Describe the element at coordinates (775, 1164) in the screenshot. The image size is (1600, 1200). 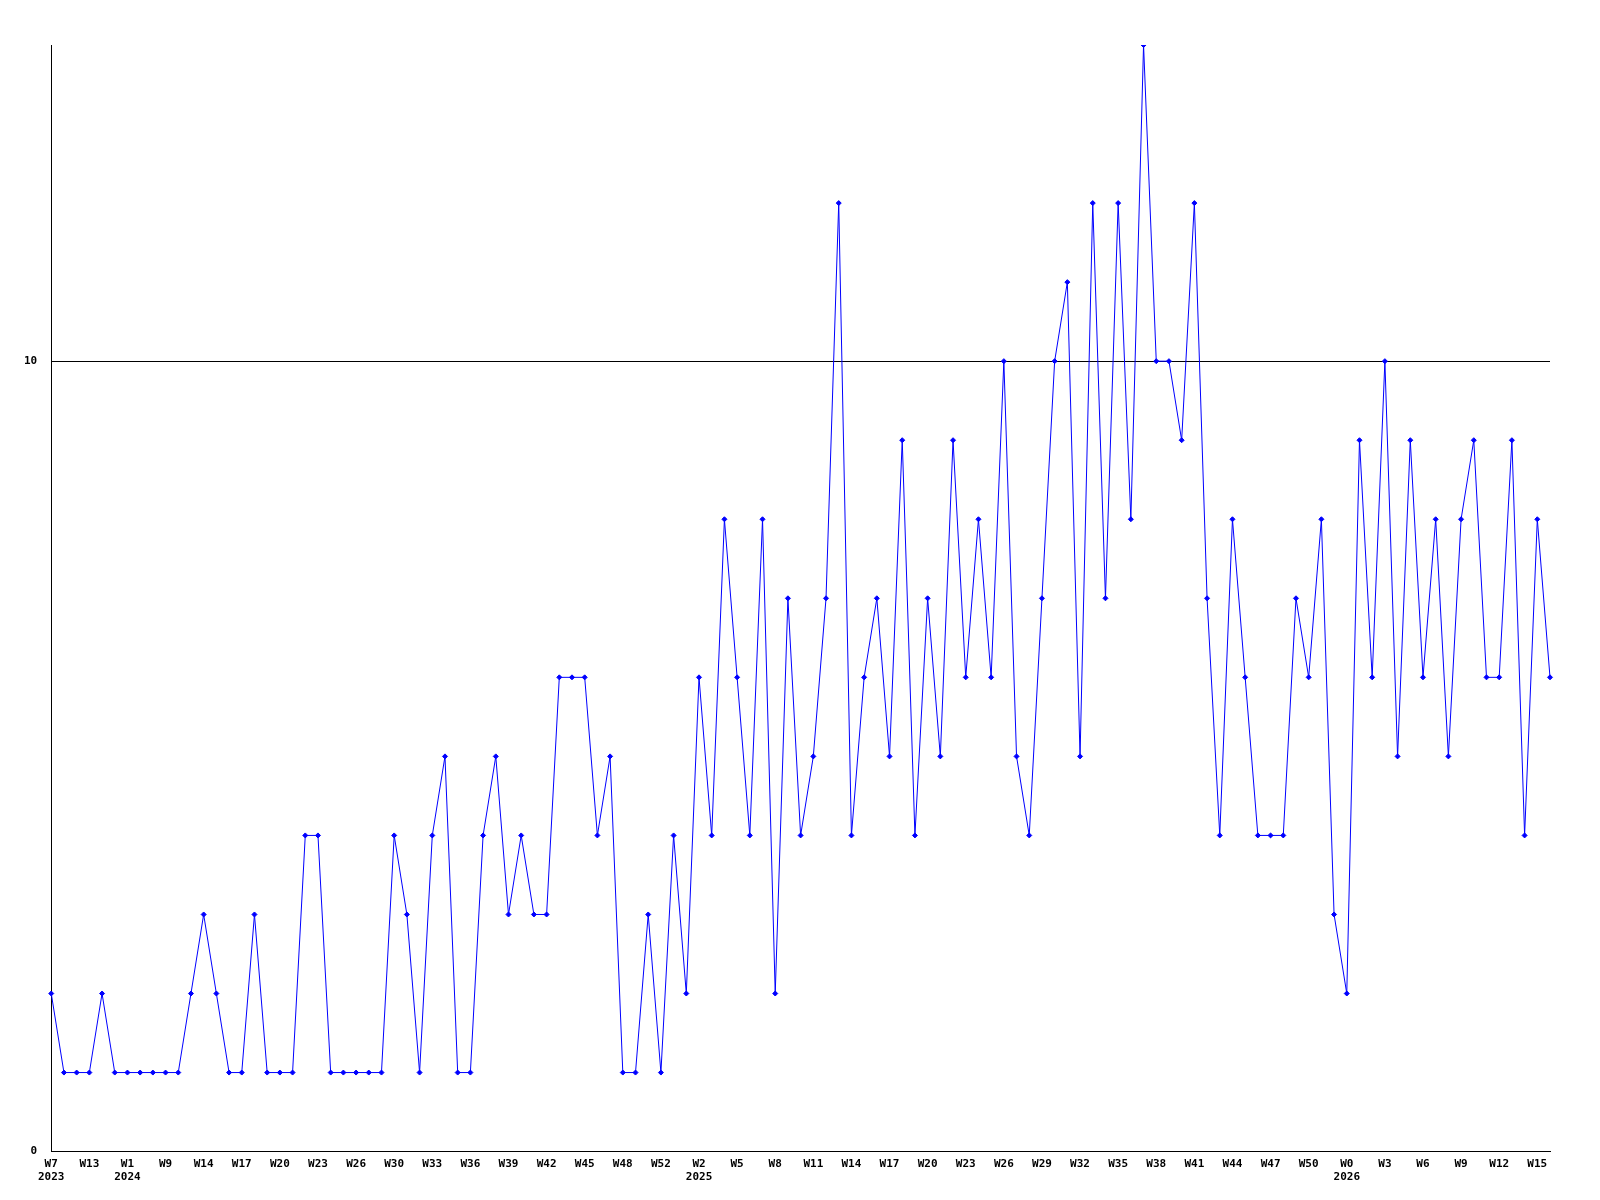
I see `x-tick-label: W8` at that location.